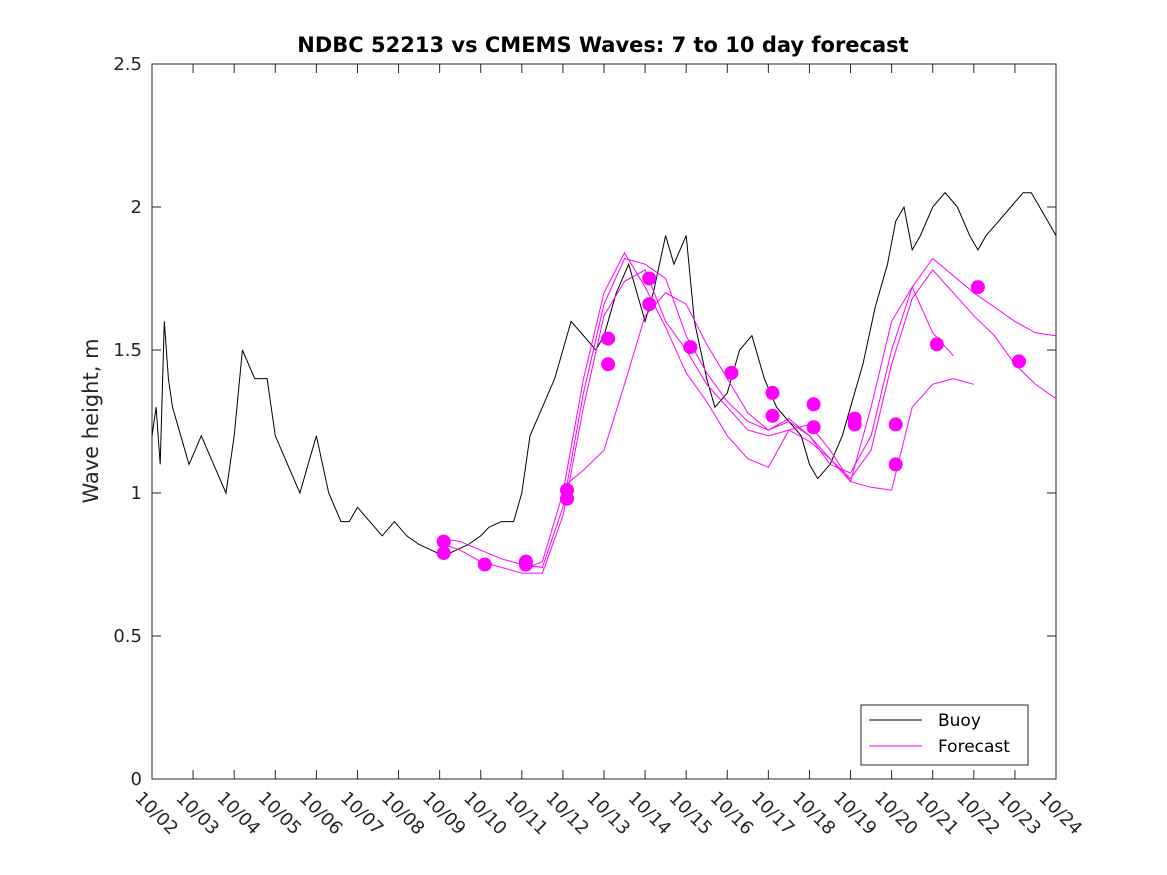 The width and height of the screenshot is (1167, 875). What do you see at coordinates (127, 64) in the screenshot?
I see `y-tick-label: 2.5` at bounding box center [127, 64].